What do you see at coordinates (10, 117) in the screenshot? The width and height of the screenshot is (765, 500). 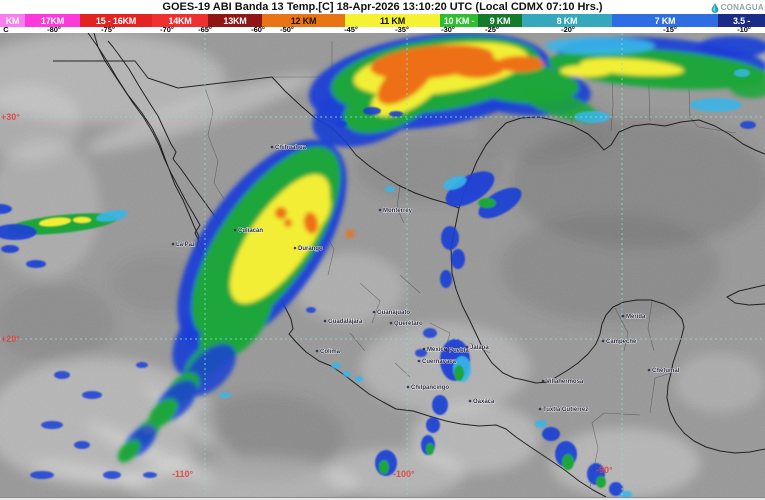 I see `latitude-label: +30°` at bounding box center [10, 117].